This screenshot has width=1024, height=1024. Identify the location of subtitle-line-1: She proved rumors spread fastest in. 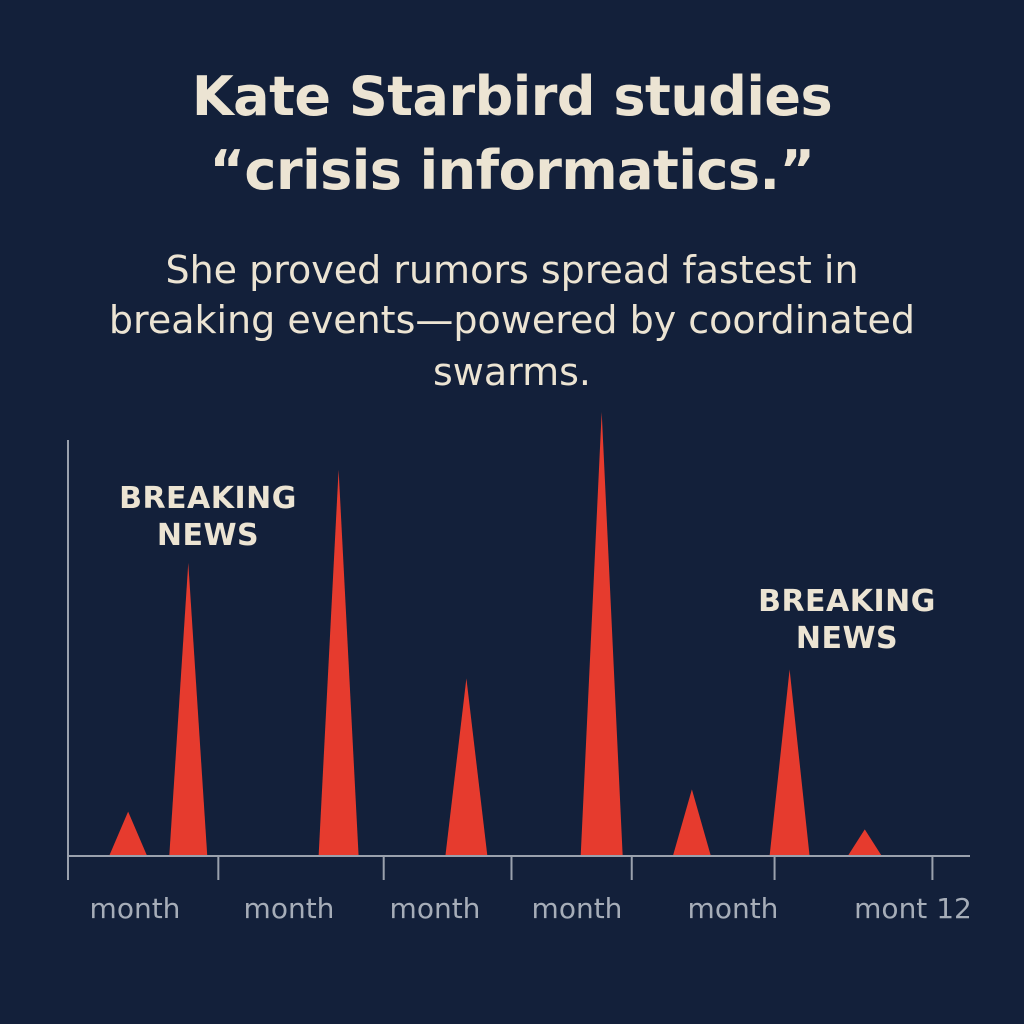
(512, 270).